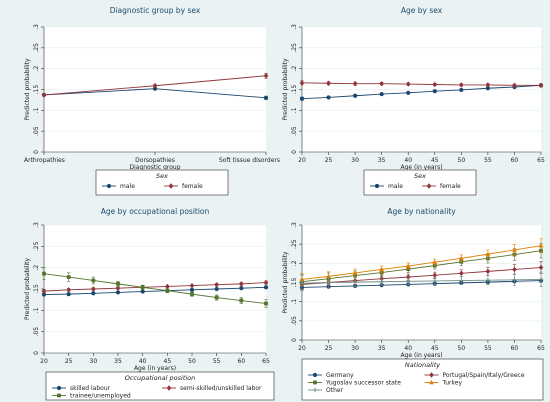 The height and width of the screenshot is (402, 550). Describe the element at coordinates (421, 92) in the screenshot. I see `series-male` at that location.